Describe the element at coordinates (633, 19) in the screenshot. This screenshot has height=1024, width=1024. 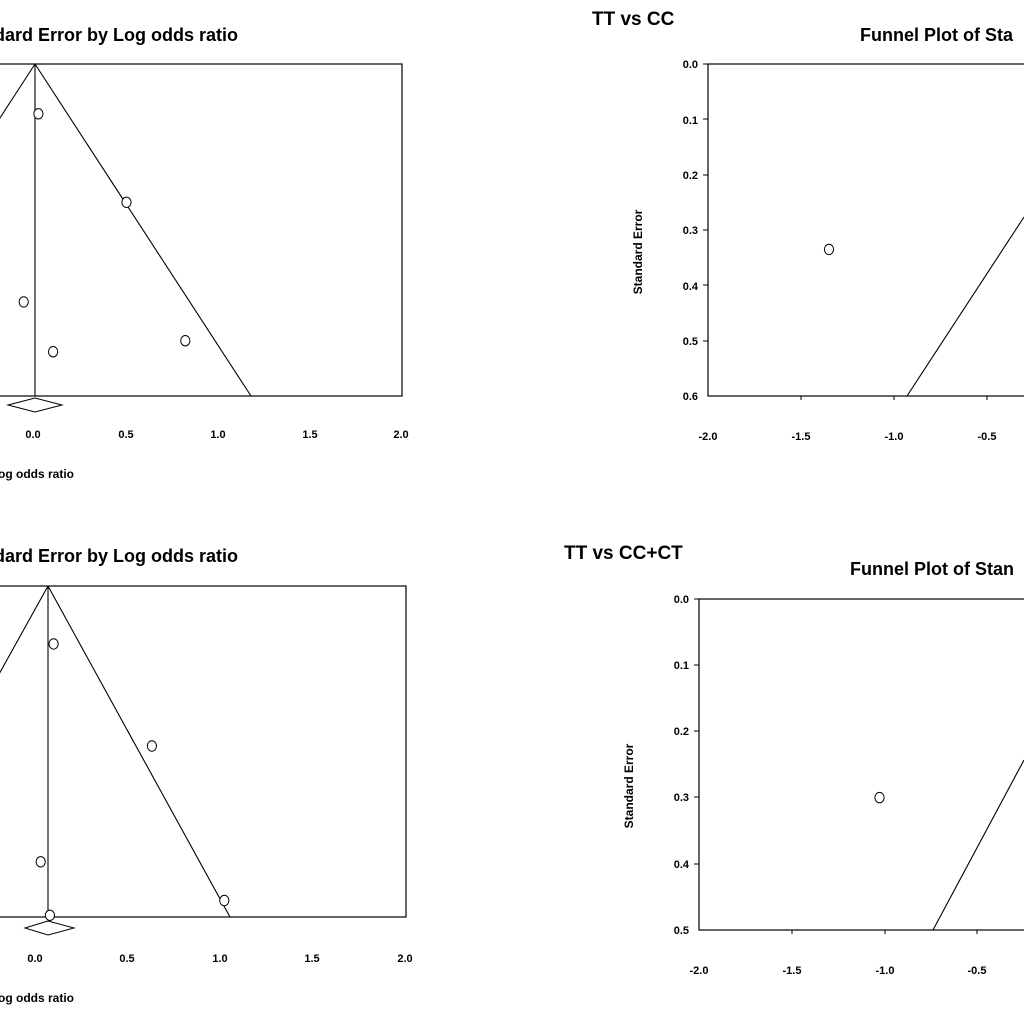
I see `comparison-heading: TT vs CC` at that location.